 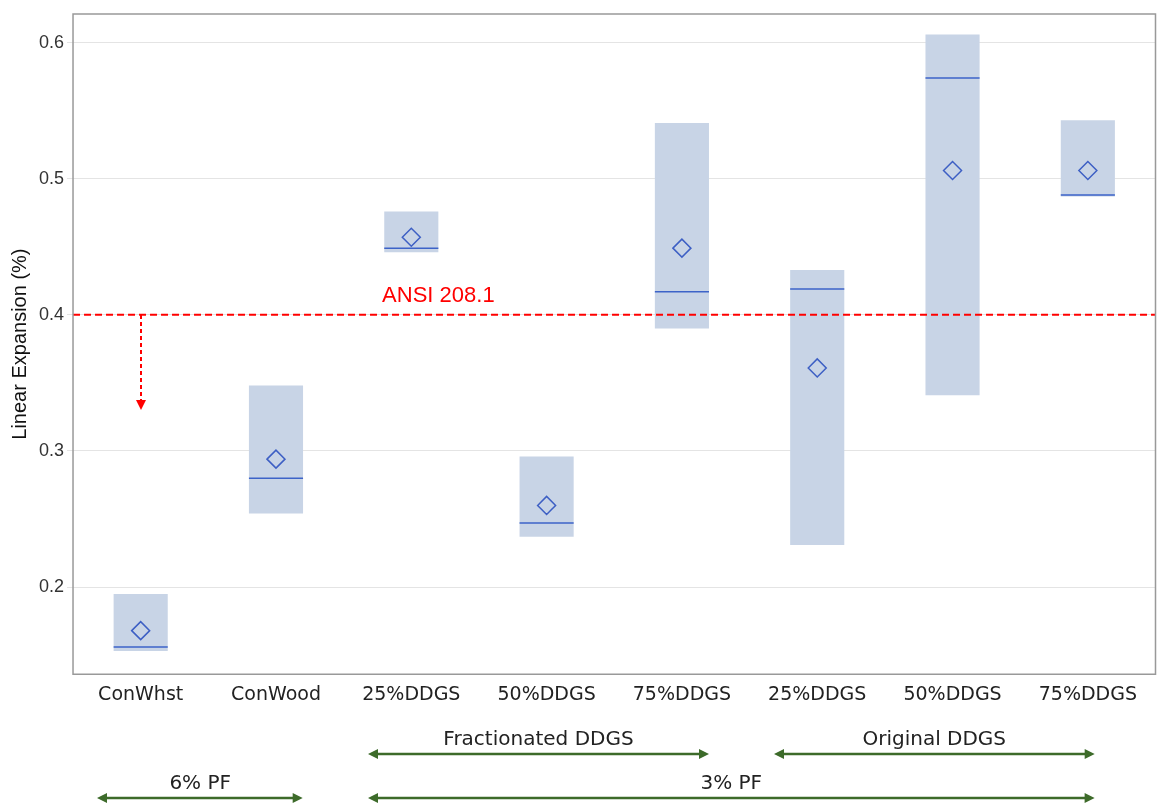 I want to click on ref-line-label: ANSI 208.1, so click(x=438, y=294).